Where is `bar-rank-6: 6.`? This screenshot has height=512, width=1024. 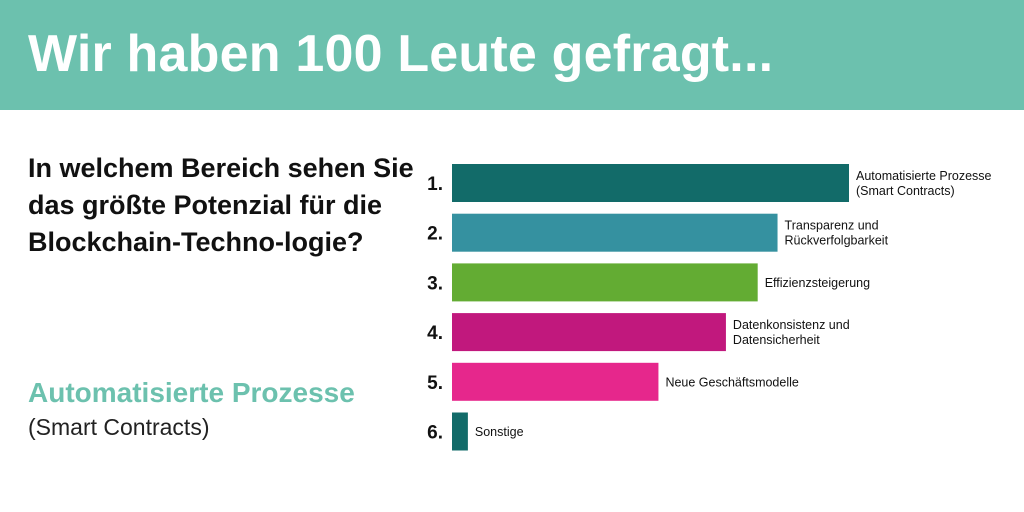
bar-rank-6: 6. is located at coordinates (435, 433).